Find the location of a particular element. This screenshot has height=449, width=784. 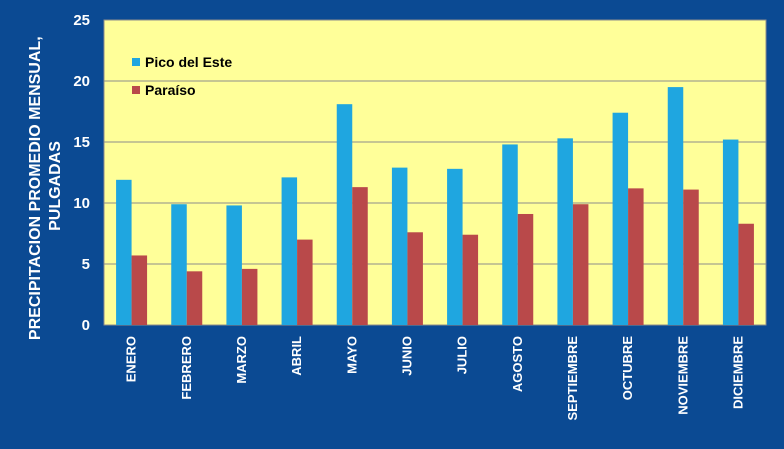

y-axis-label-line-1: PRECIPITACION PROMEDIO MENSUAL, is located at coordinates (35, 188).